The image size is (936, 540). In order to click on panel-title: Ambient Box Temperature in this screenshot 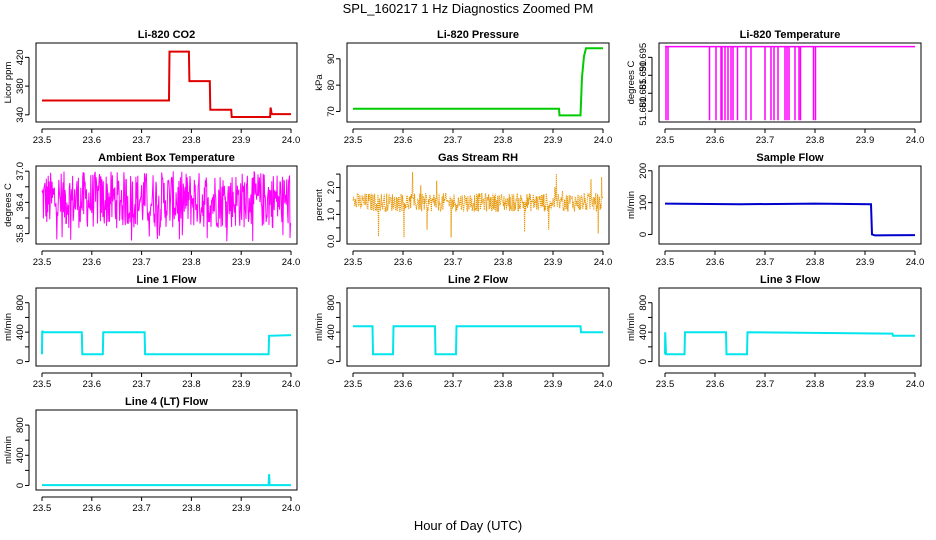, I will do `click(166, 158)`.